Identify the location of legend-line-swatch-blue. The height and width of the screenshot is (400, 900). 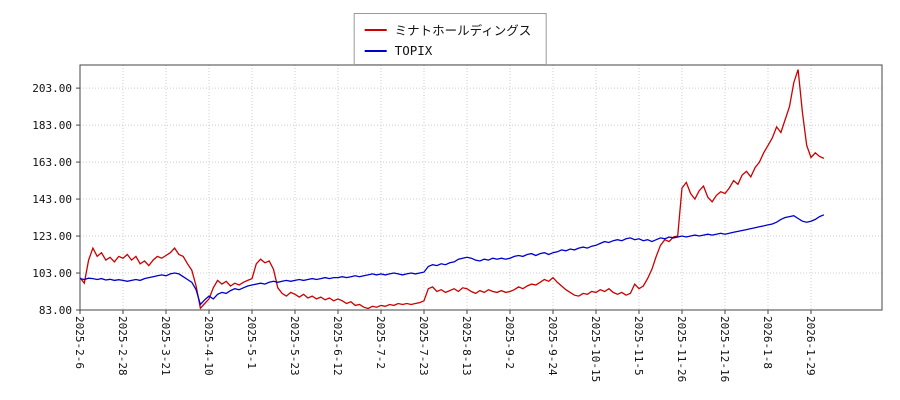
(375, 50).